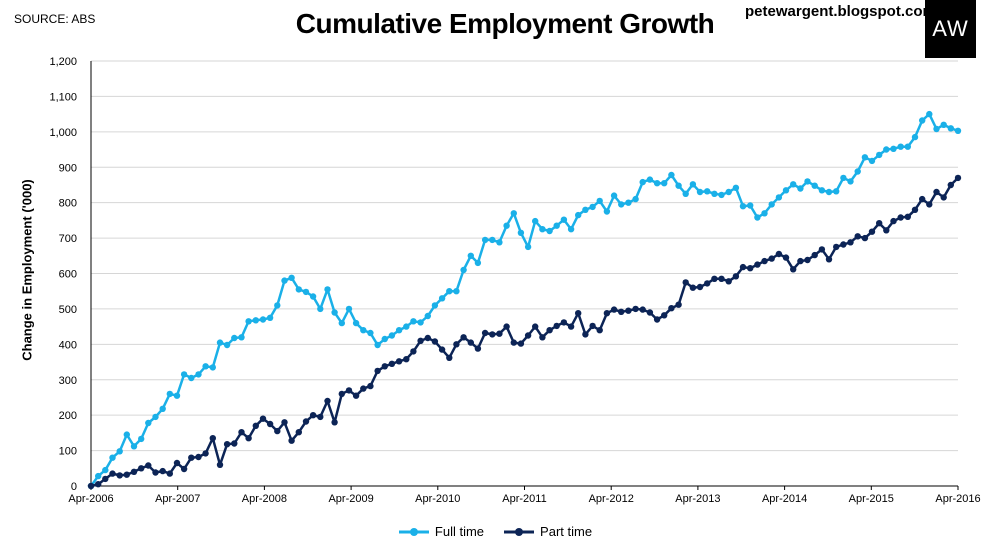 The width and height of the screenshot is (989, 545). Describe the element at coordinates (264, 499) in the screenshot. I see `x-tick-label: Apr-2008` at that location.